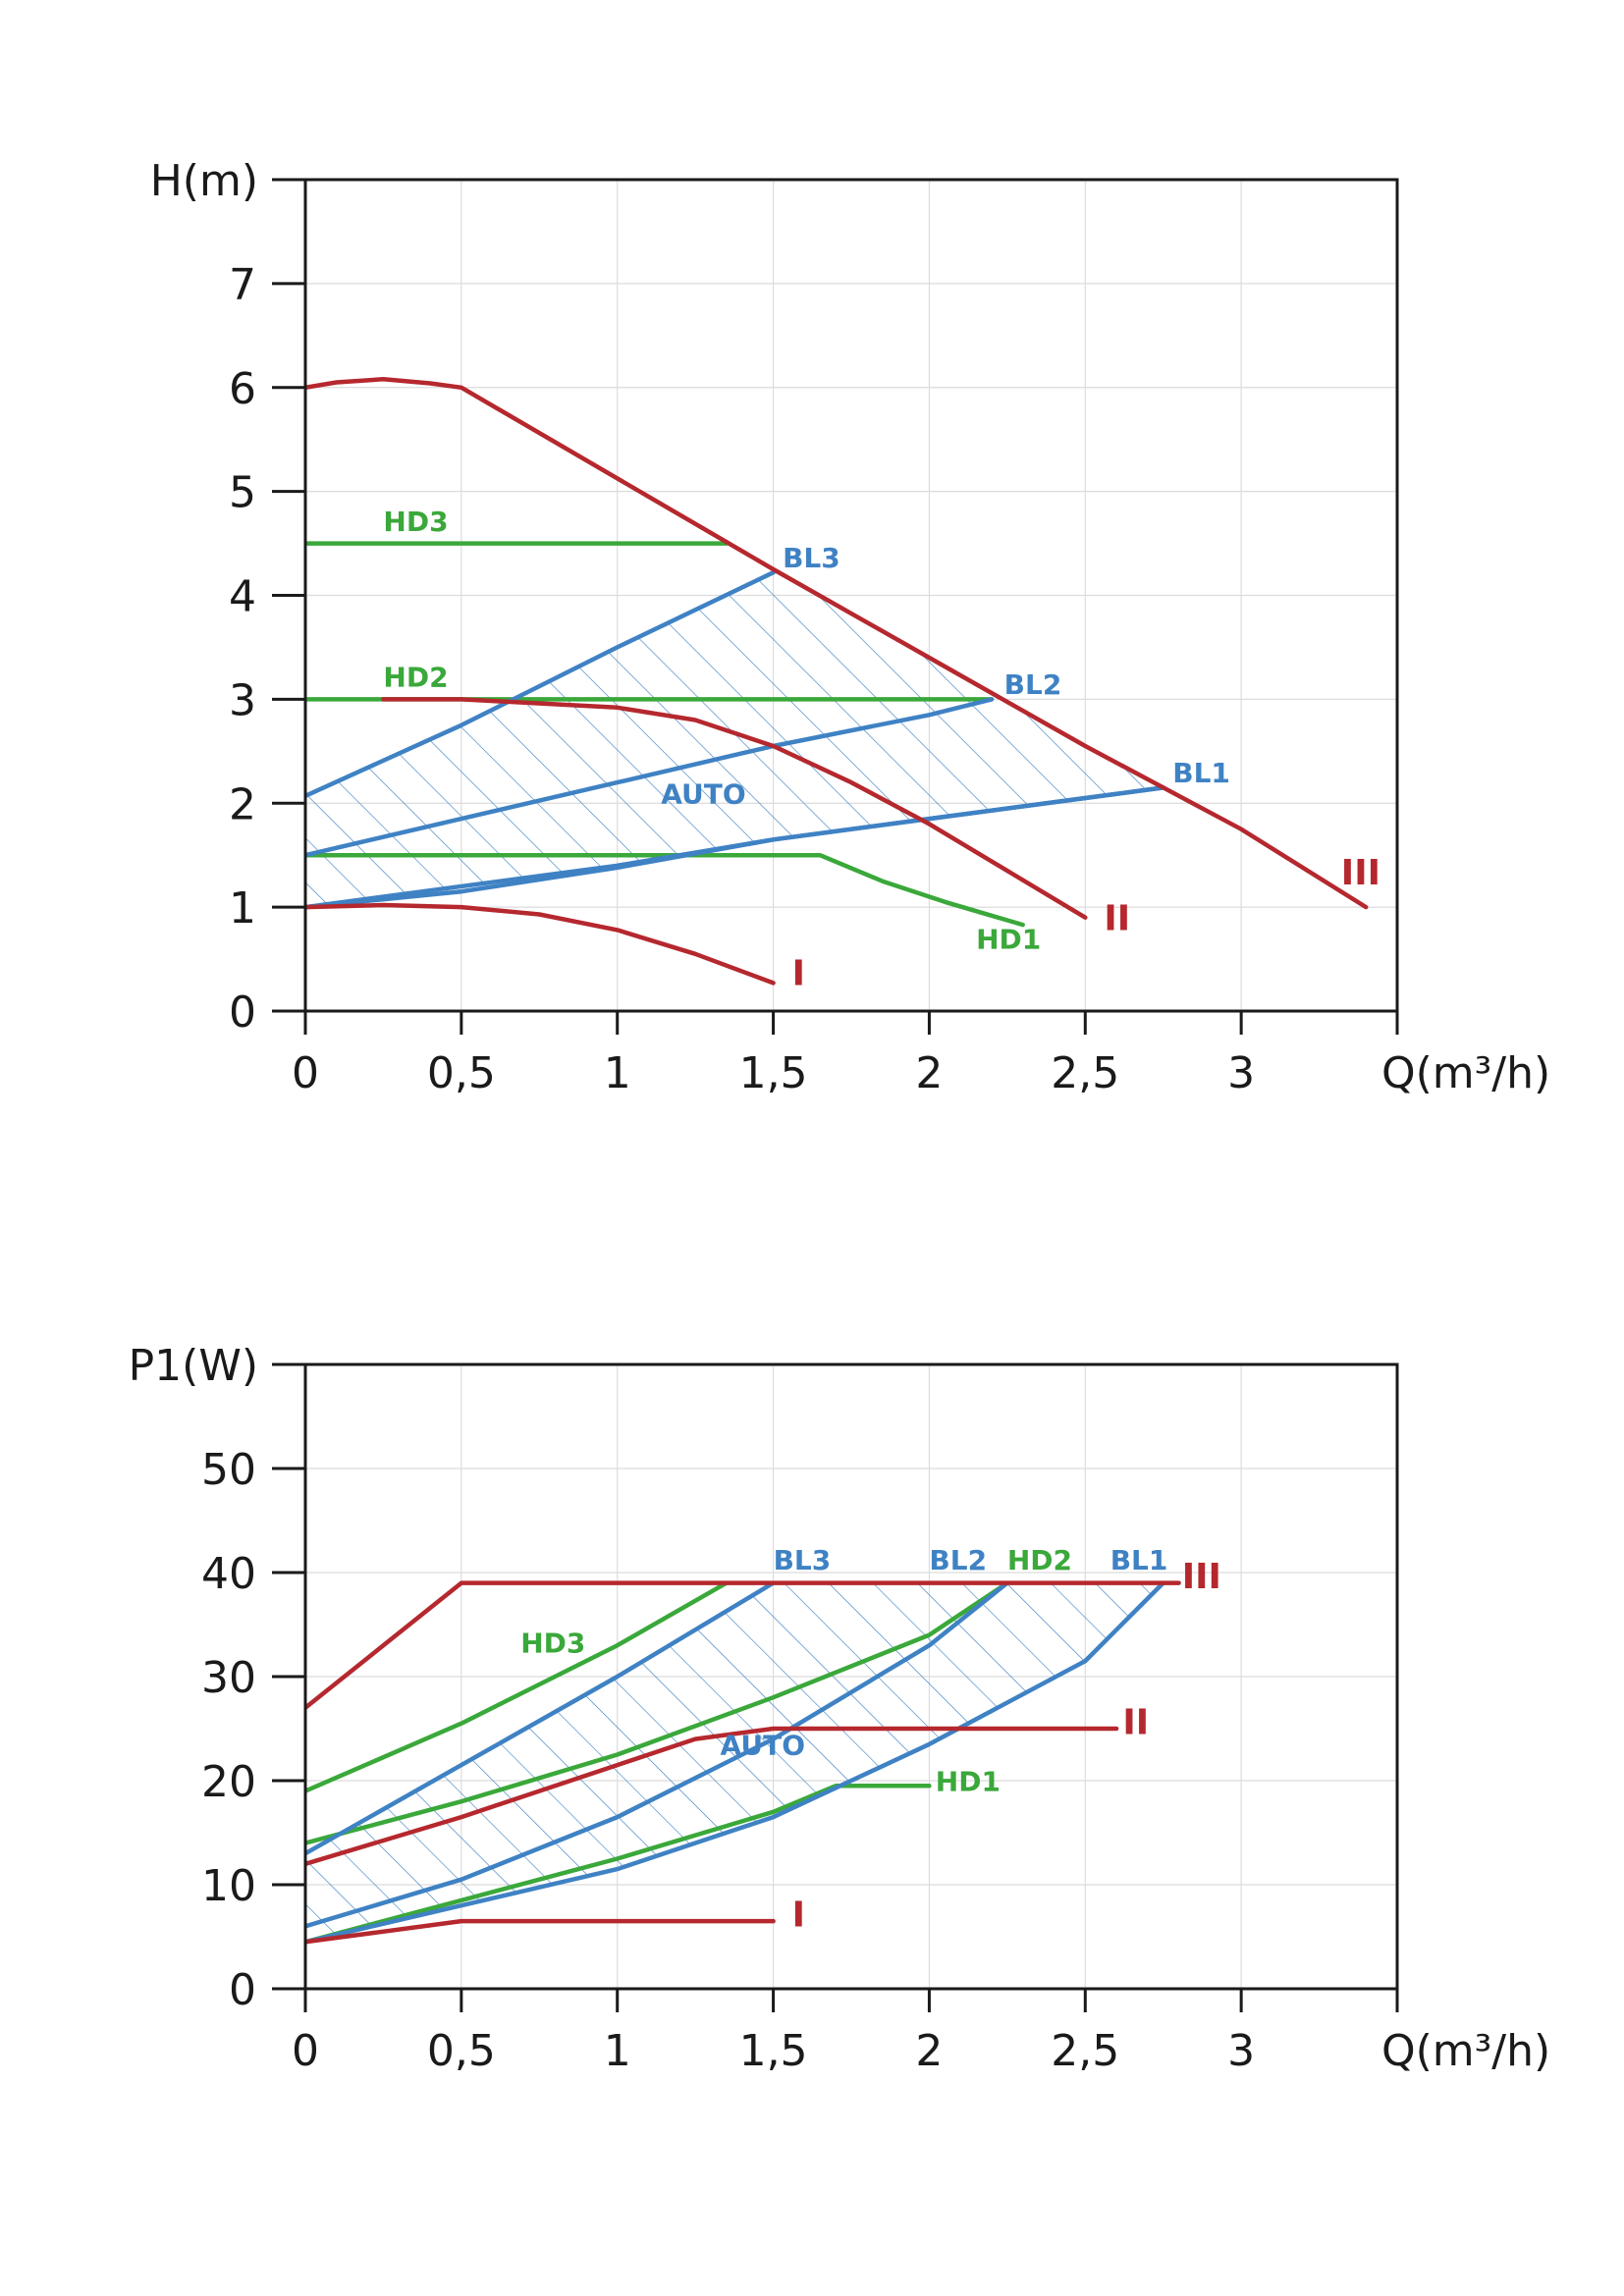  I want to click on y-tick-label: 10, so click(228, 1886).